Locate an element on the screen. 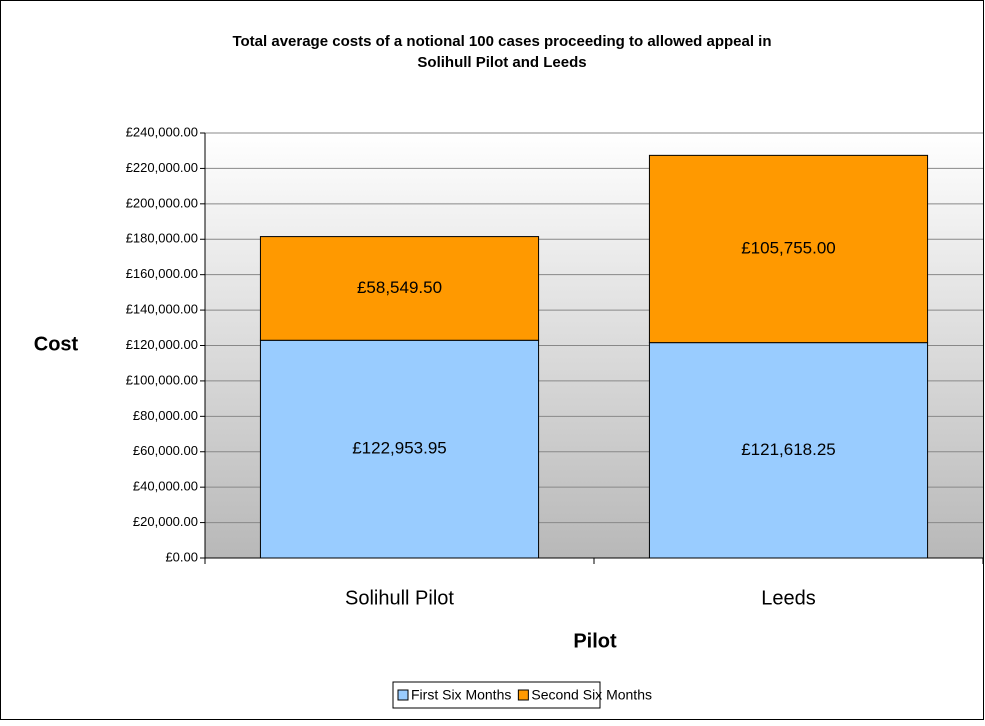 The width and height of the screenshot is (985, 726). y-axis-label: Cost is located at coordinates (56, 344).